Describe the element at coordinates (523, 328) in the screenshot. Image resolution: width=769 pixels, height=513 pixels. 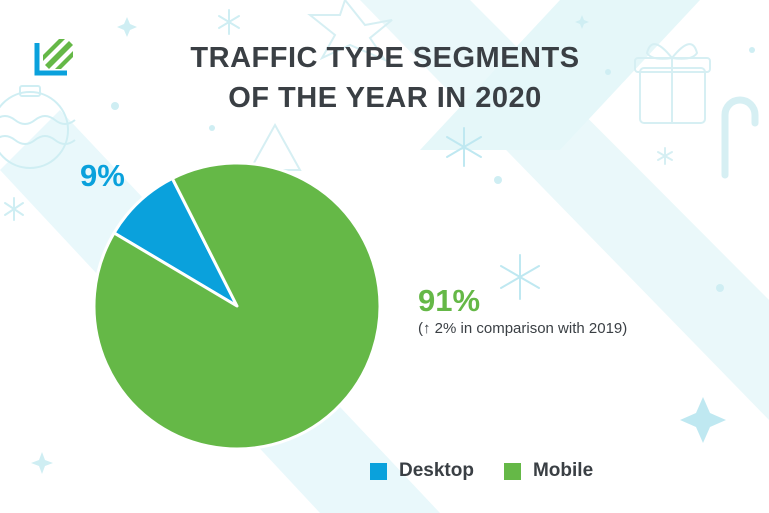
I see `comparison-note: (↑ 2% in comparison with 2019)` at that location.